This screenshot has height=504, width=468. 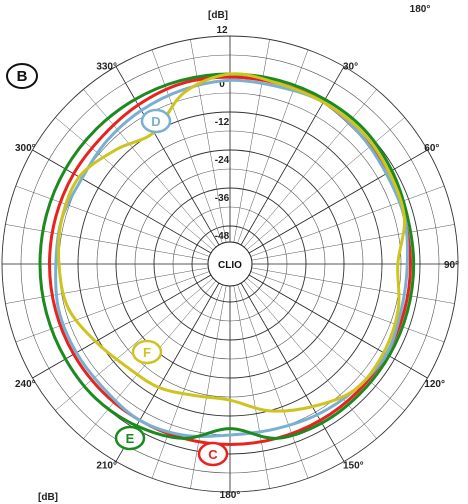 I want to click on series-label-e: E, so click(x=130, y=438).